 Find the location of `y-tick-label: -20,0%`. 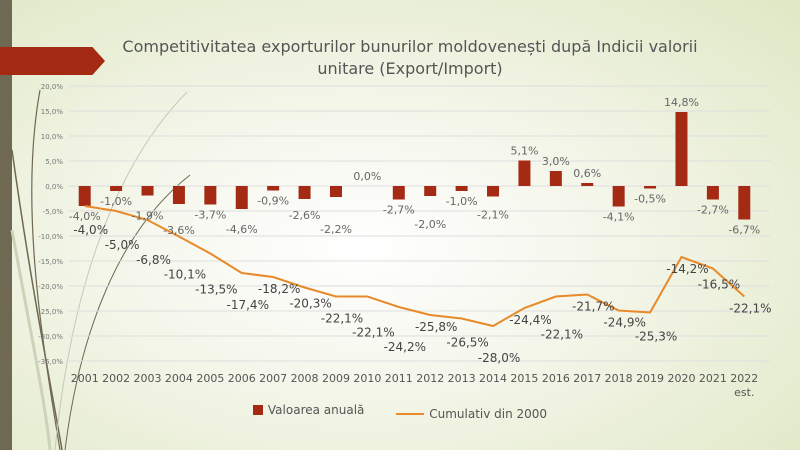

y-tick-label: -20,0% is located at coordinates (50, 287).